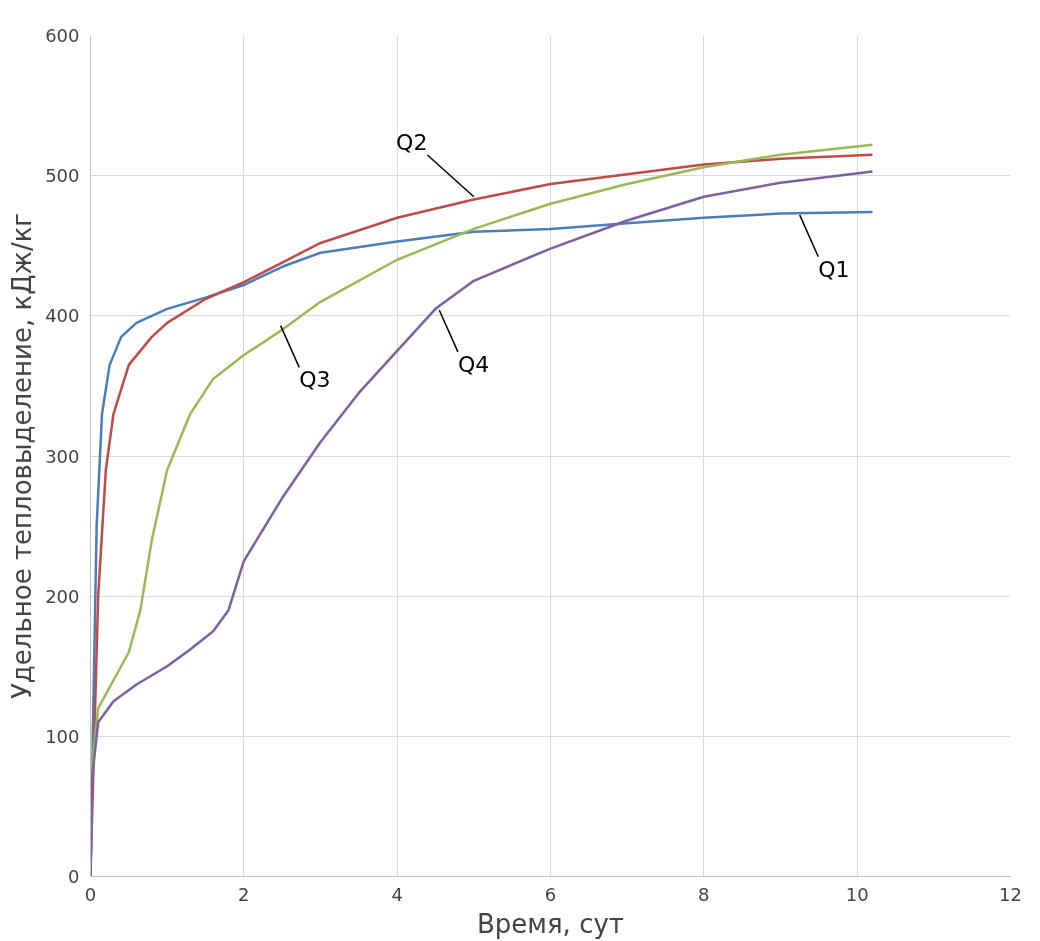  I want to click on x-tick-label: 6, so click(550, 894).